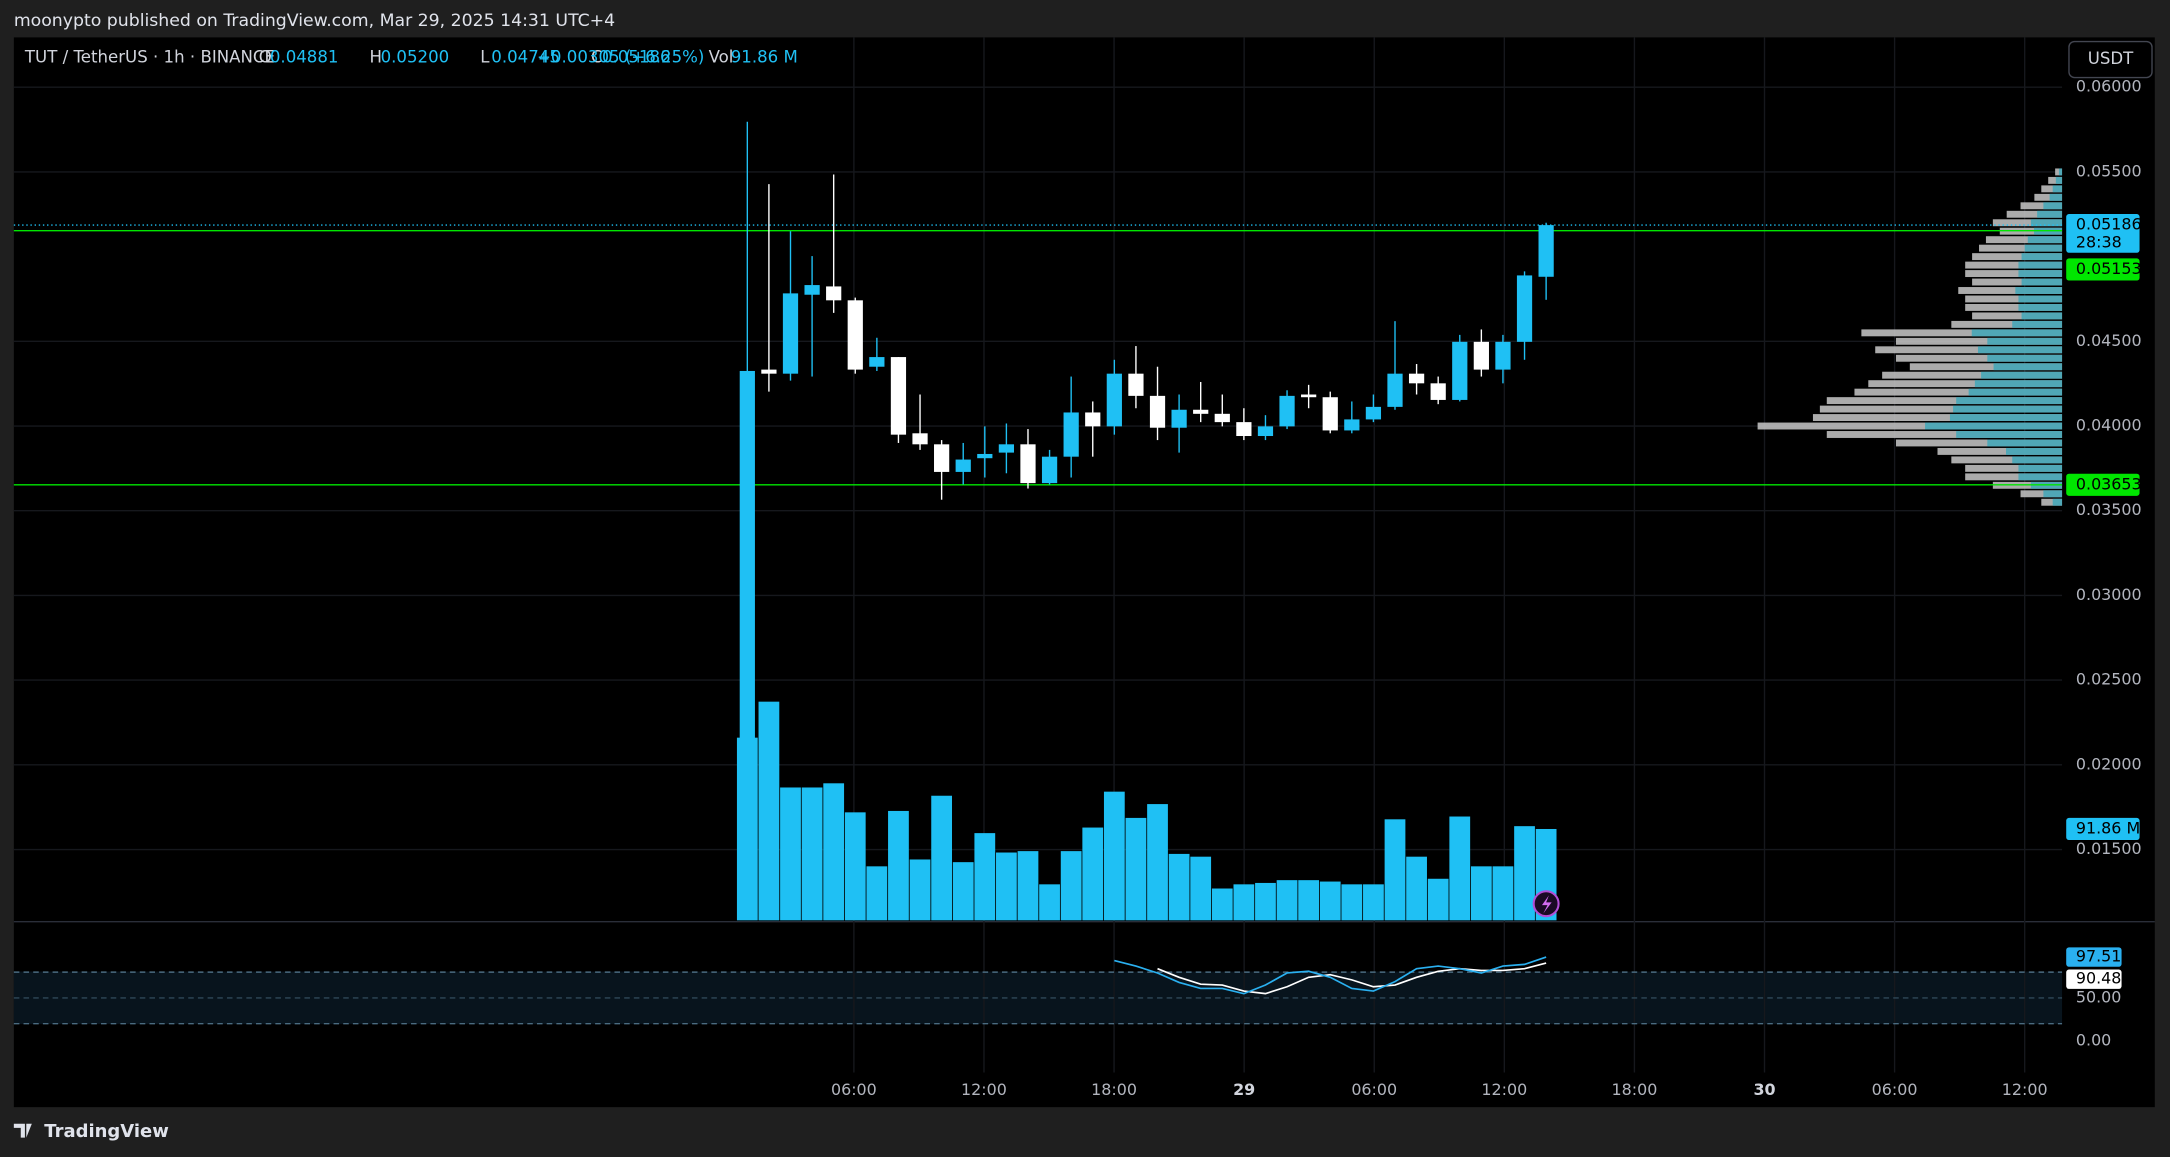 This screenshot has width=2170, height=1157. Describe the element at coordinates (2109, 509) in the screenshot. I see `y-tick-label: 0.03500` at that location.